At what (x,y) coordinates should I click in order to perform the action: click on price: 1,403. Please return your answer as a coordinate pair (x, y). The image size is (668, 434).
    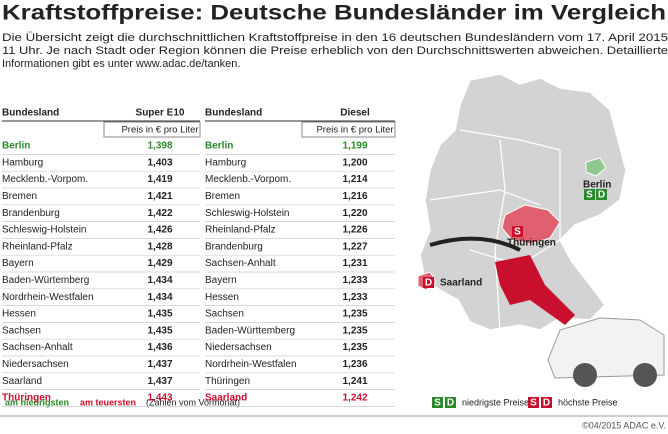
    Looking at the image, I should click on (159, 162).